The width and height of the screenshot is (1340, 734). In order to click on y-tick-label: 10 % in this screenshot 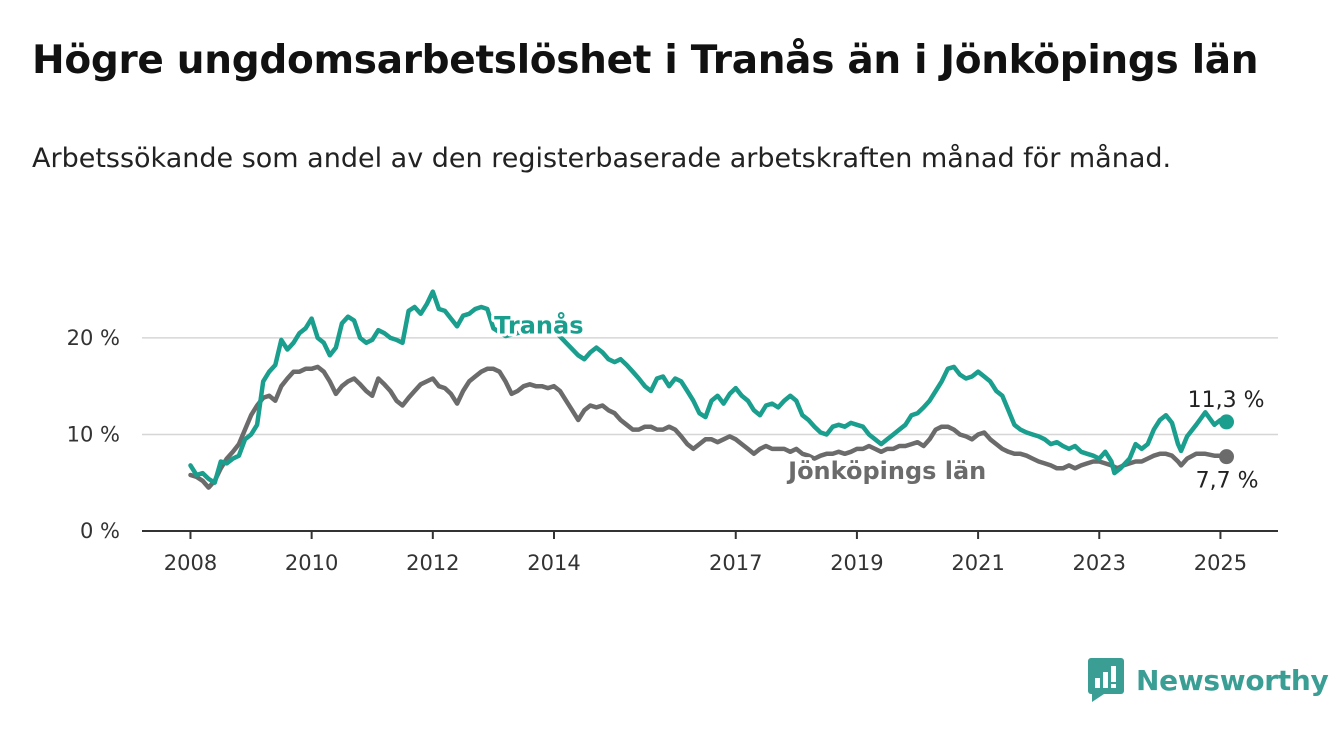, I will do `click(93, 434)`.